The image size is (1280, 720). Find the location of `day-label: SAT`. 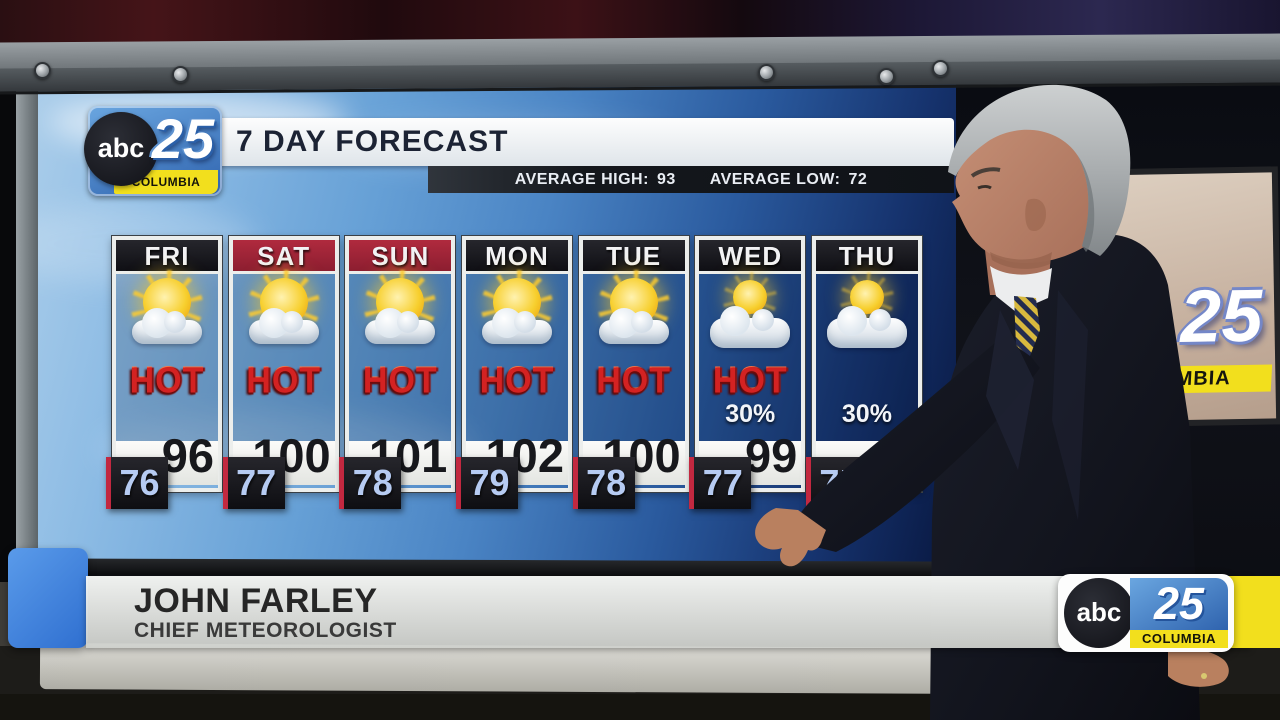

day-label: SAT is located at coordinates (284, 256).